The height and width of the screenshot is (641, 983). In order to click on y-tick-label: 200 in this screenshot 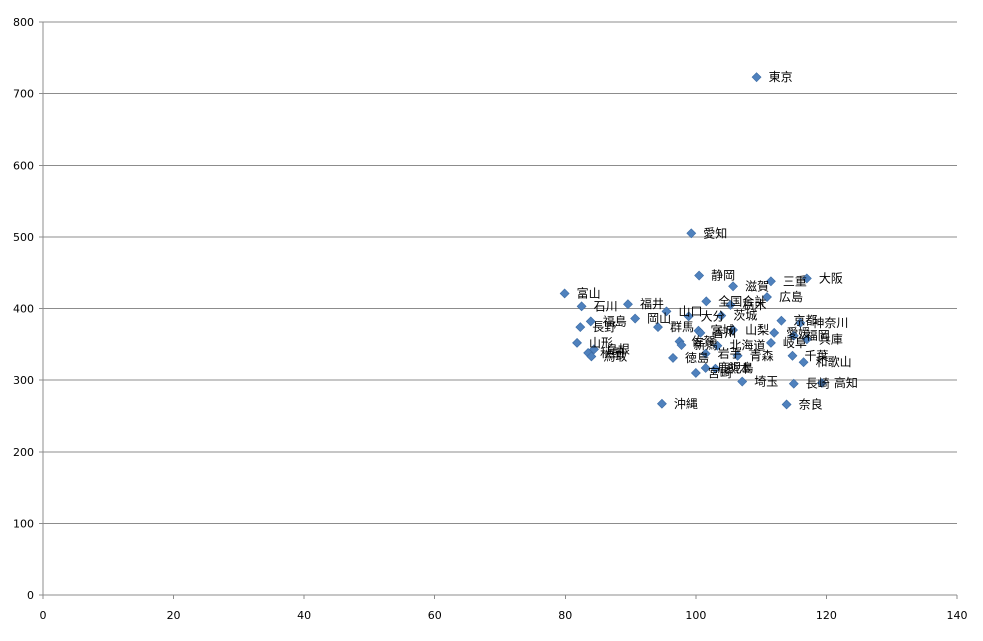, I will do `click(23, 452)`.